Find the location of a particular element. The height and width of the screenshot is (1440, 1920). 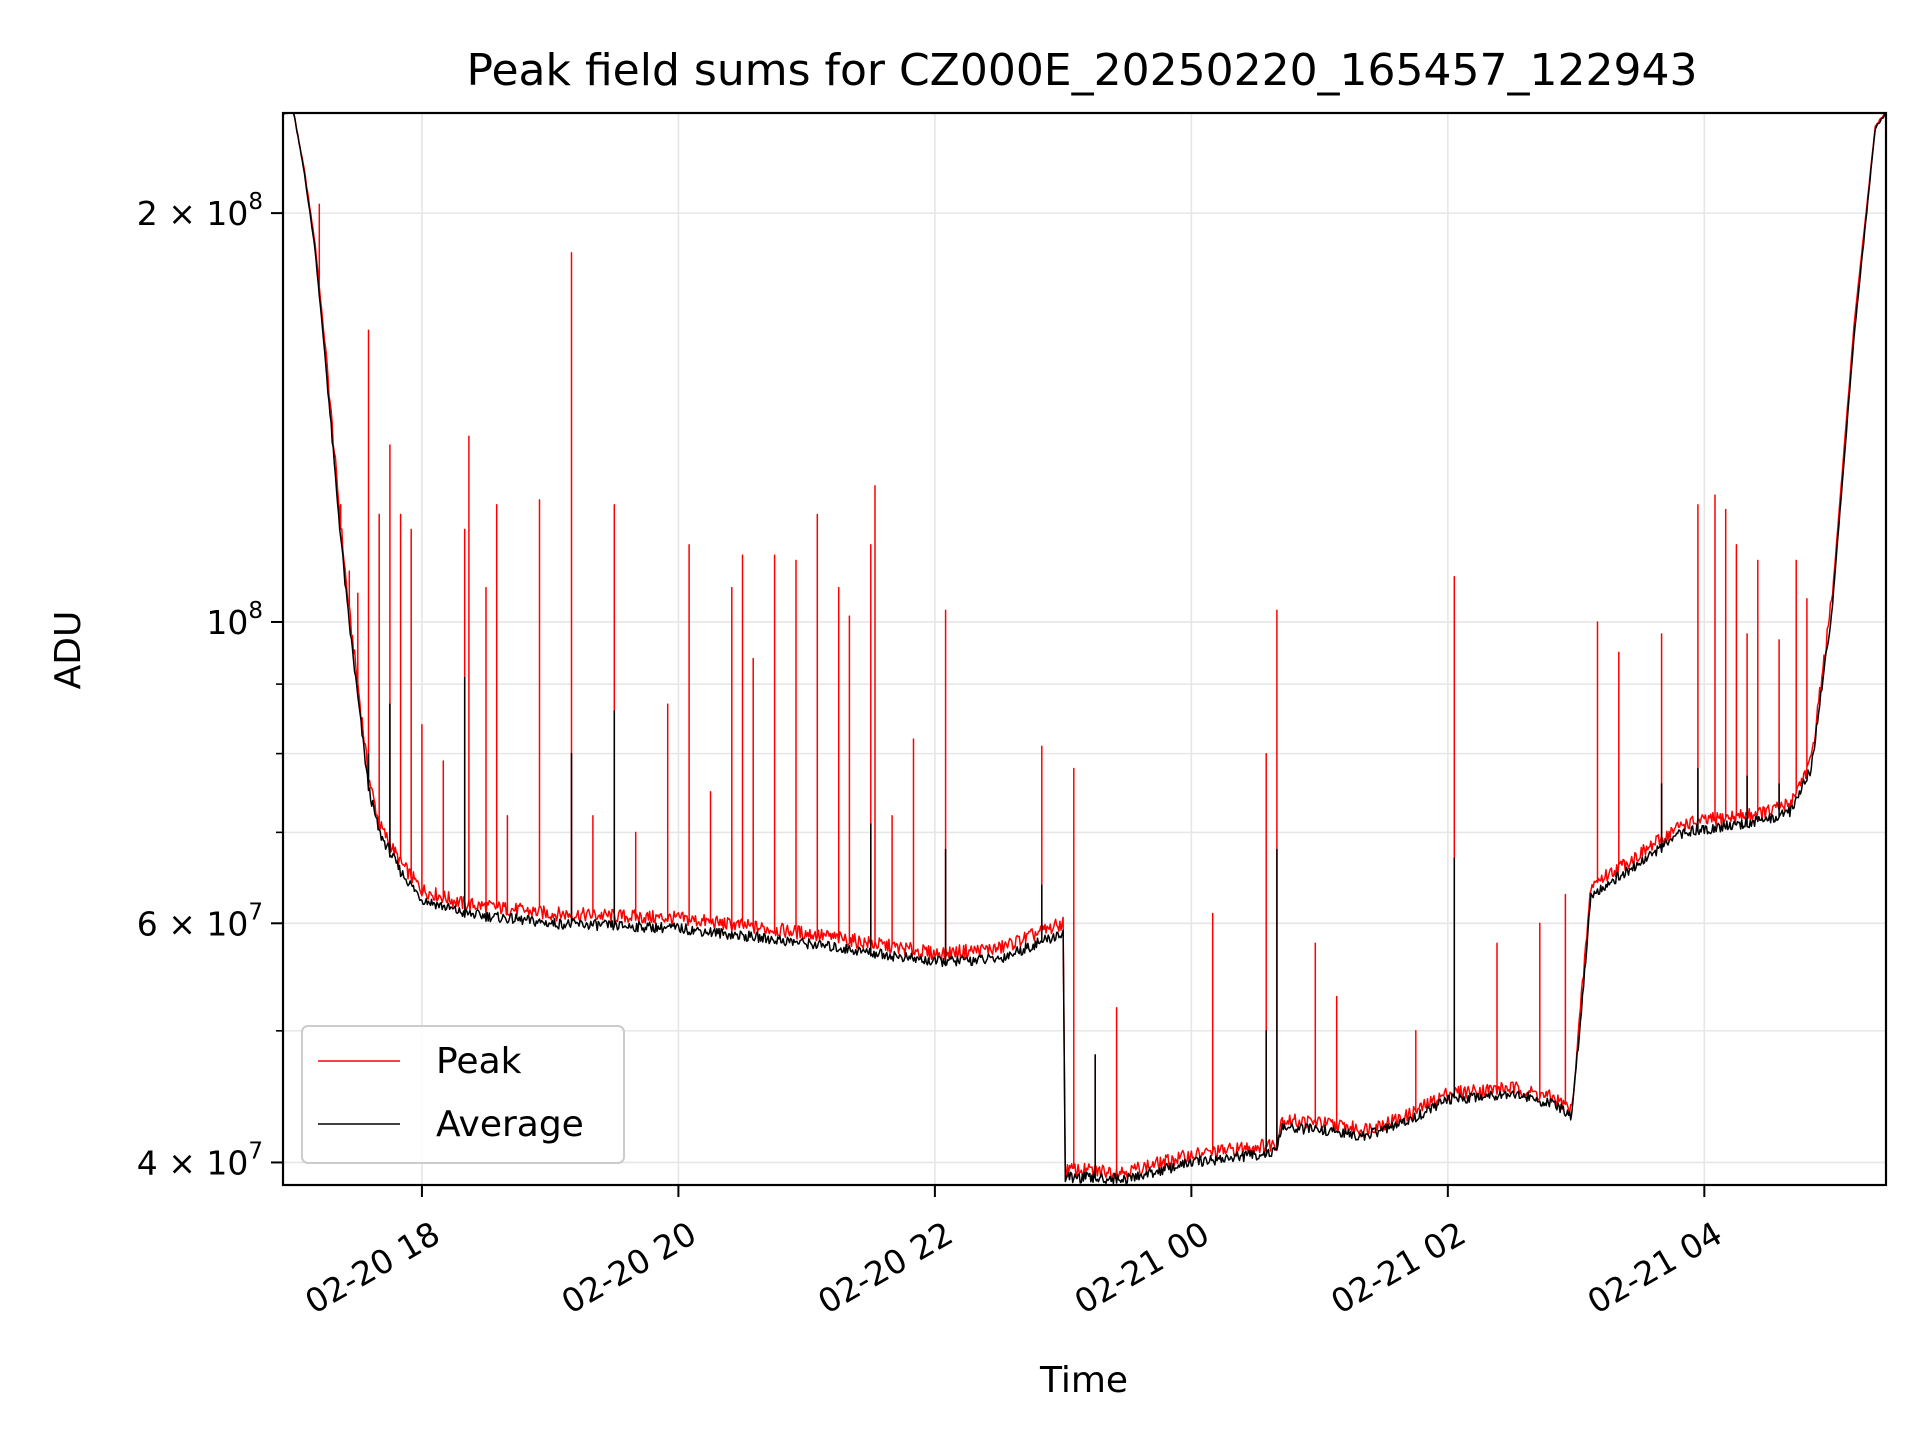

y-tick-label: 108 is located at coordinates (234, 620).